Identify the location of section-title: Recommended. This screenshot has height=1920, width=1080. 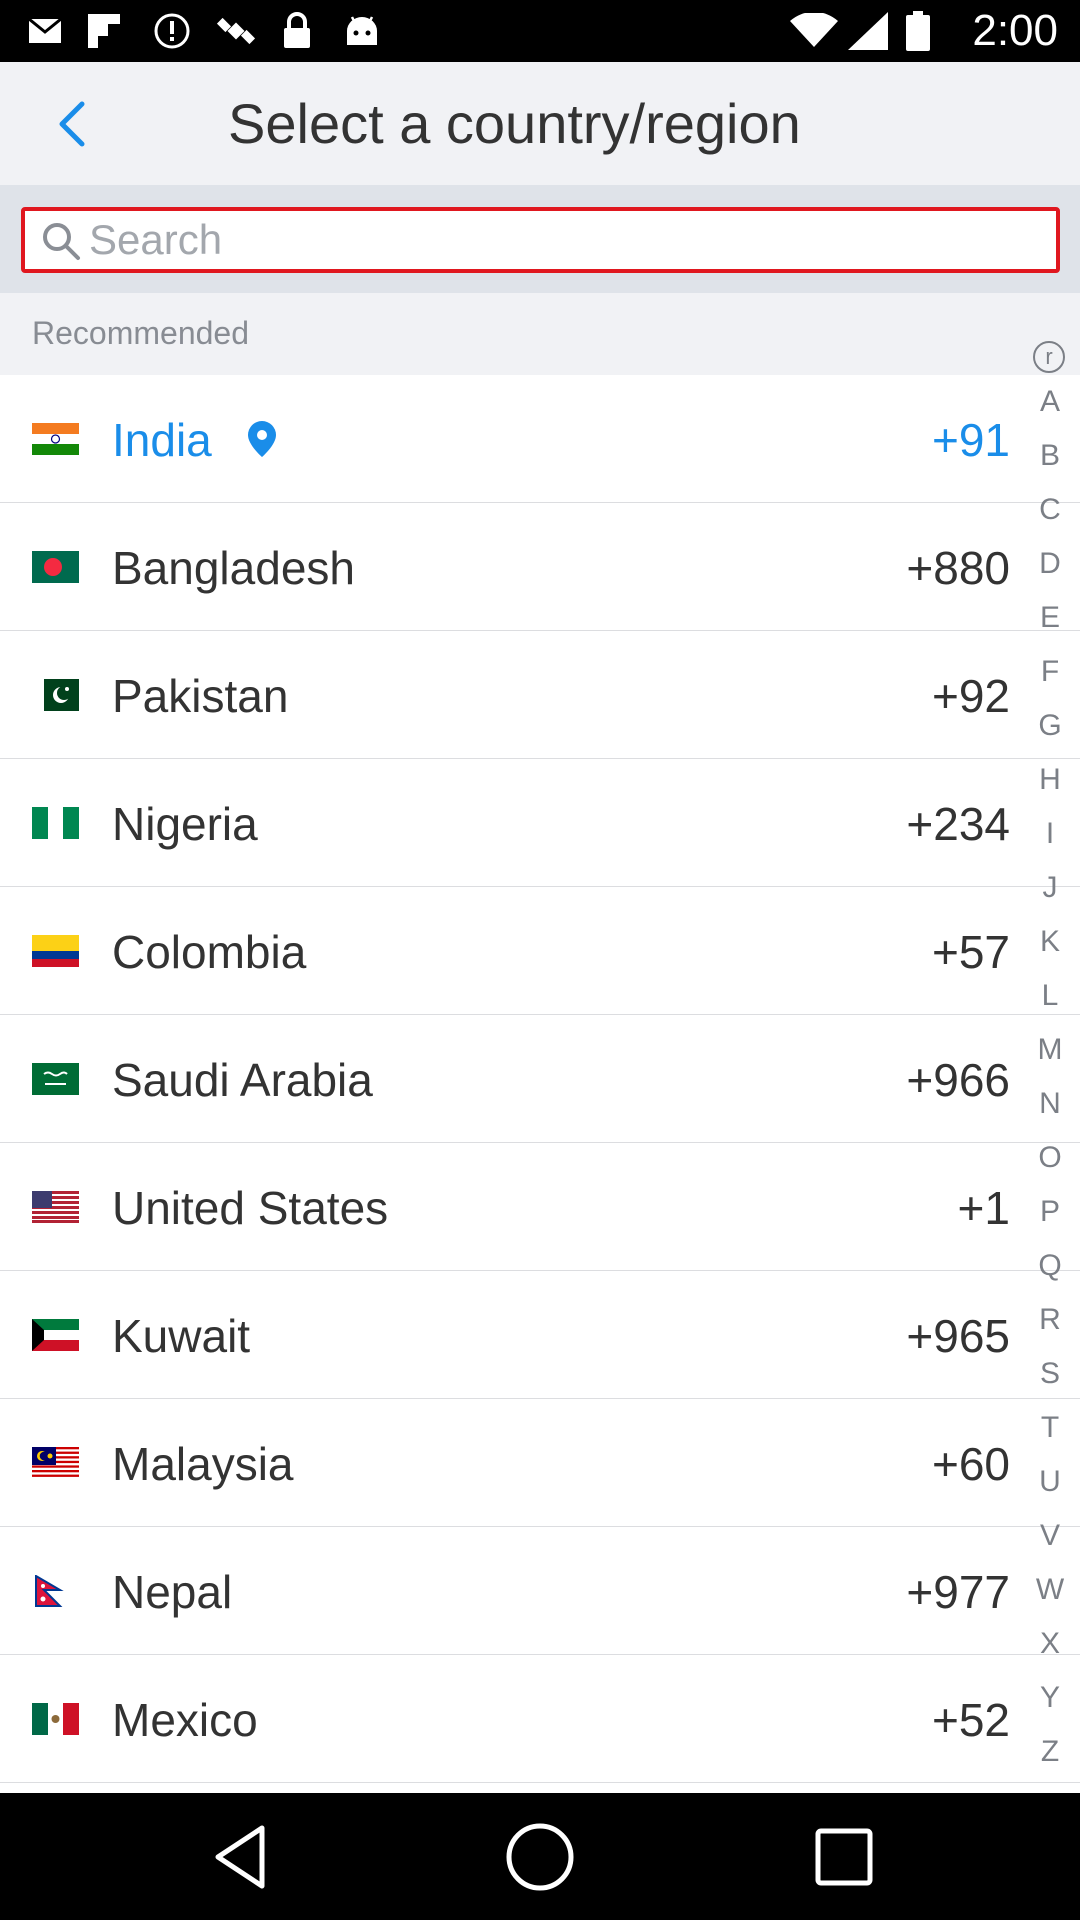
(140, 333).